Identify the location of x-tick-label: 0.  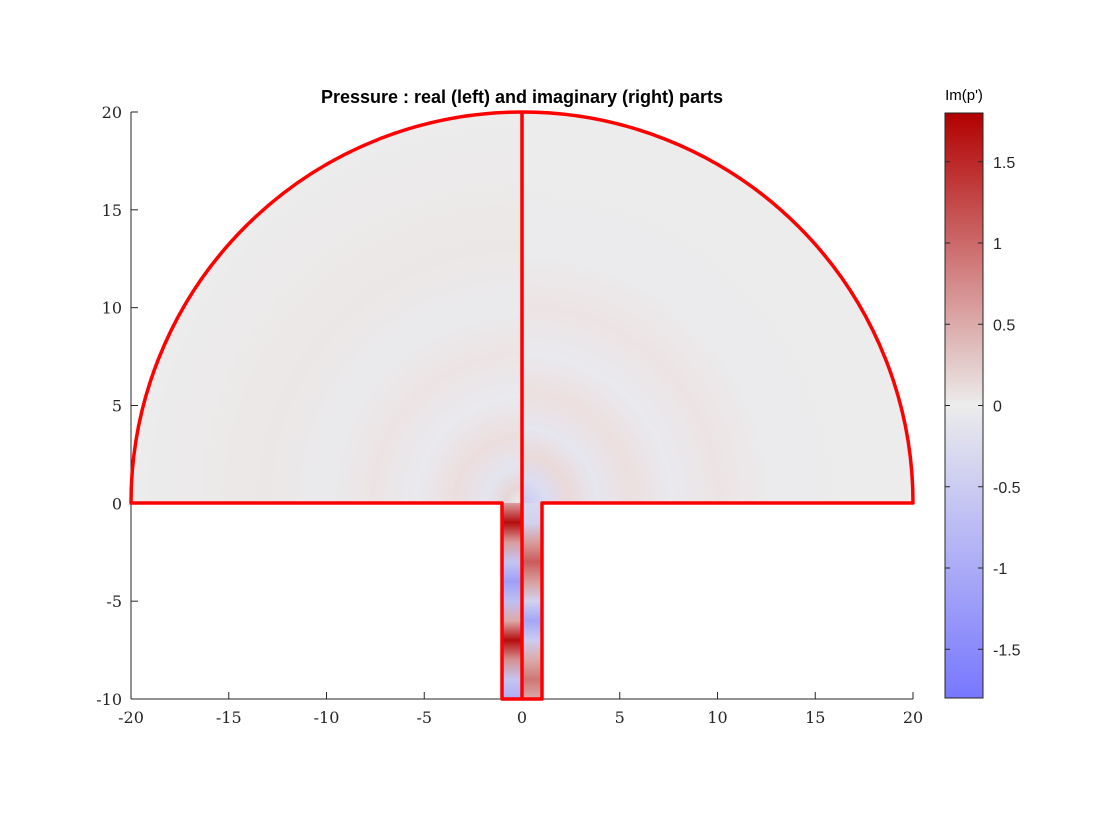
(522, 717).